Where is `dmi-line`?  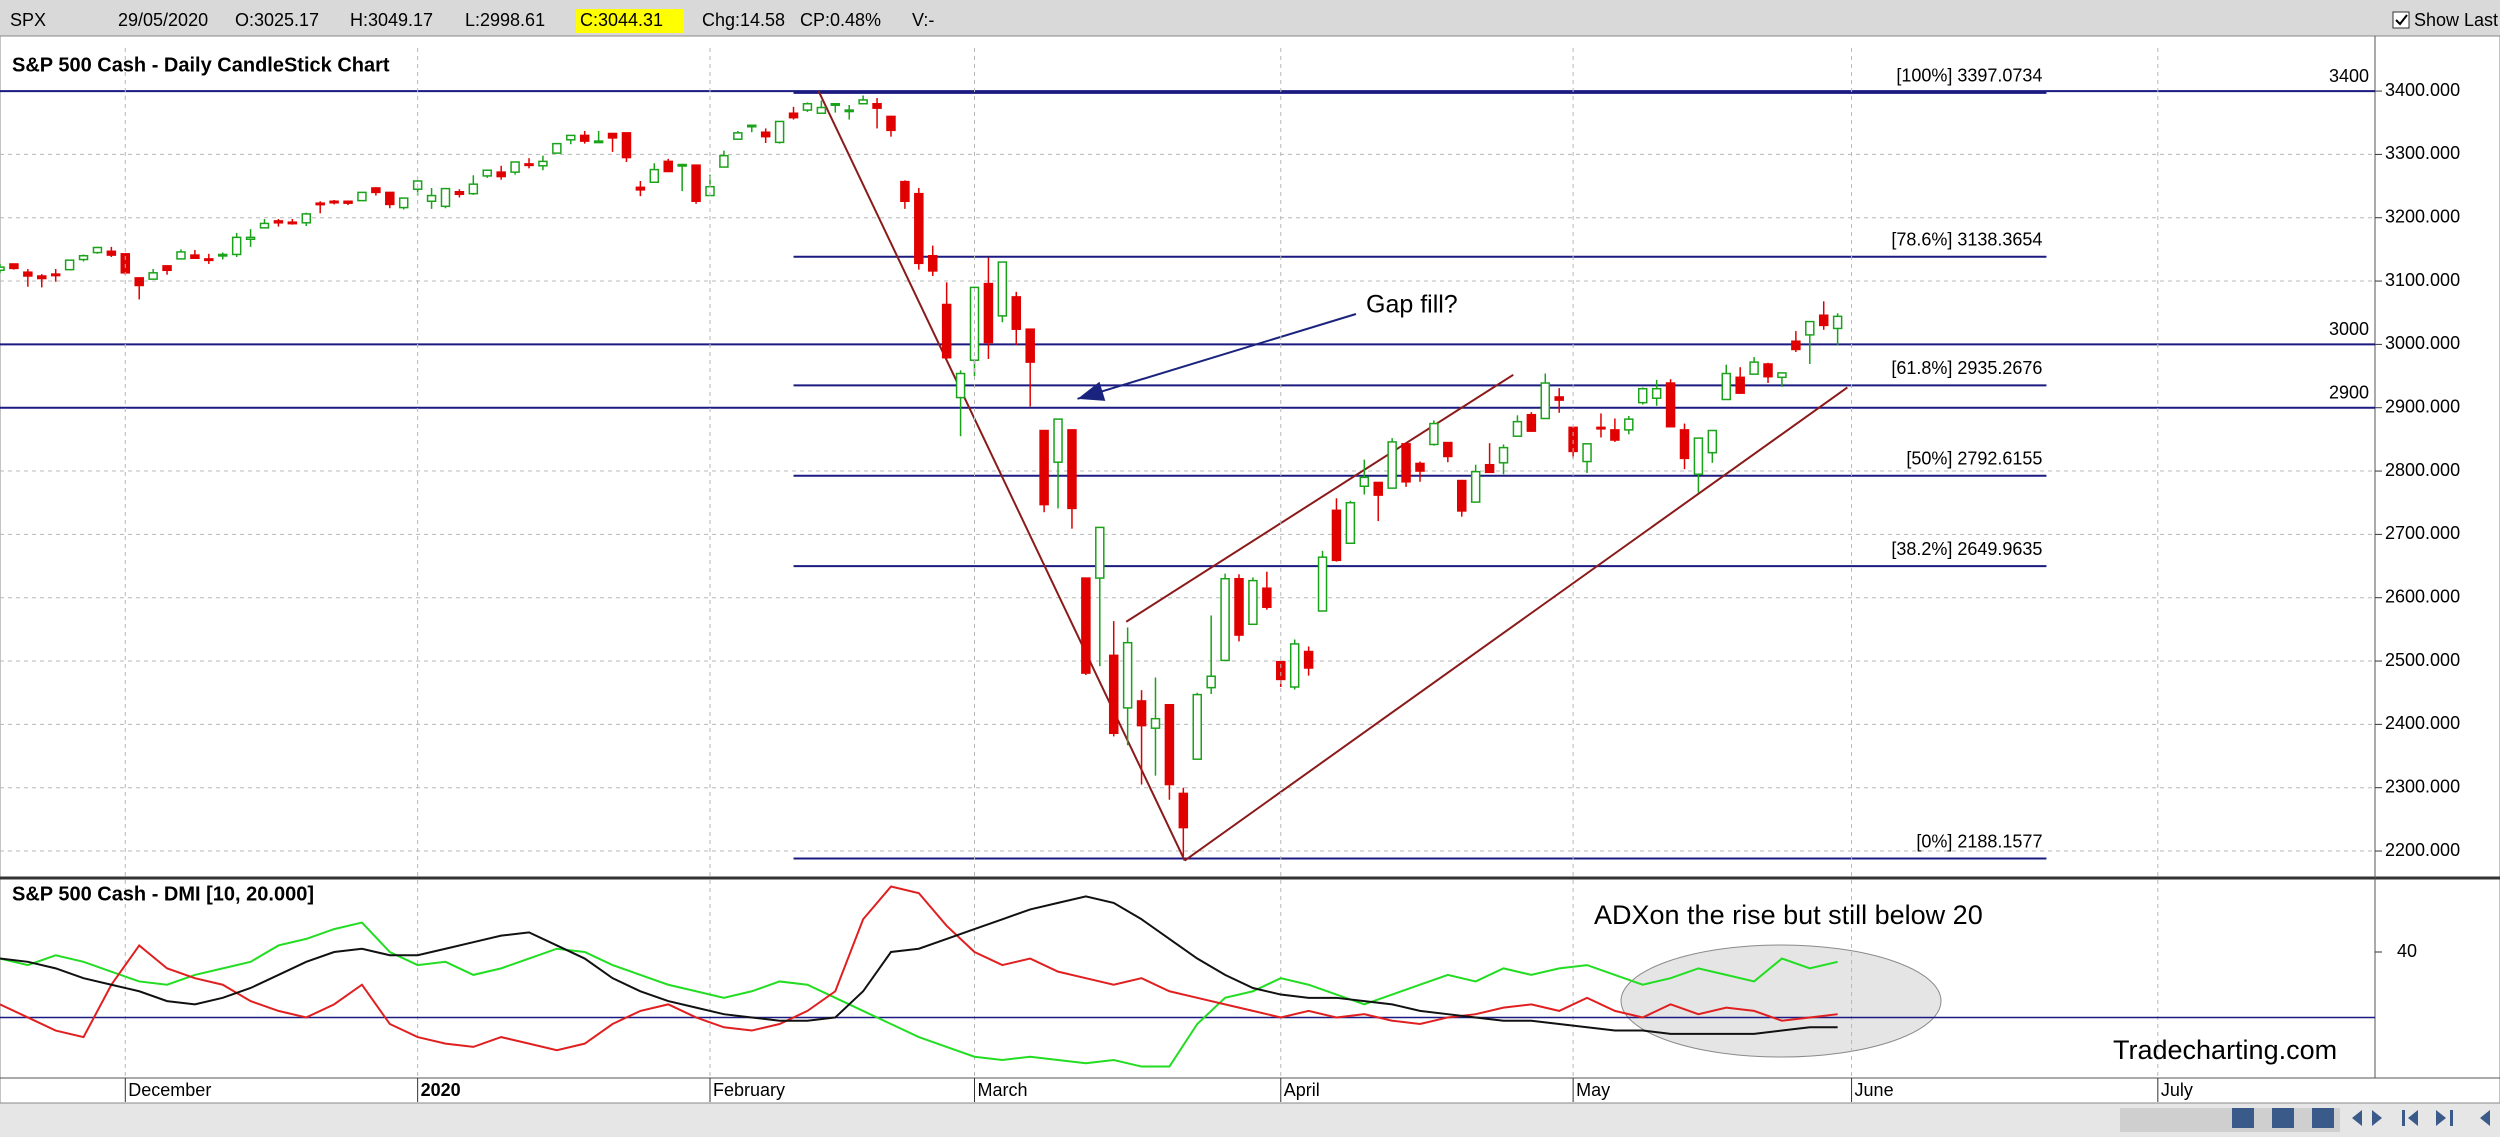 dmi-line is located at coordinates (919, 965).